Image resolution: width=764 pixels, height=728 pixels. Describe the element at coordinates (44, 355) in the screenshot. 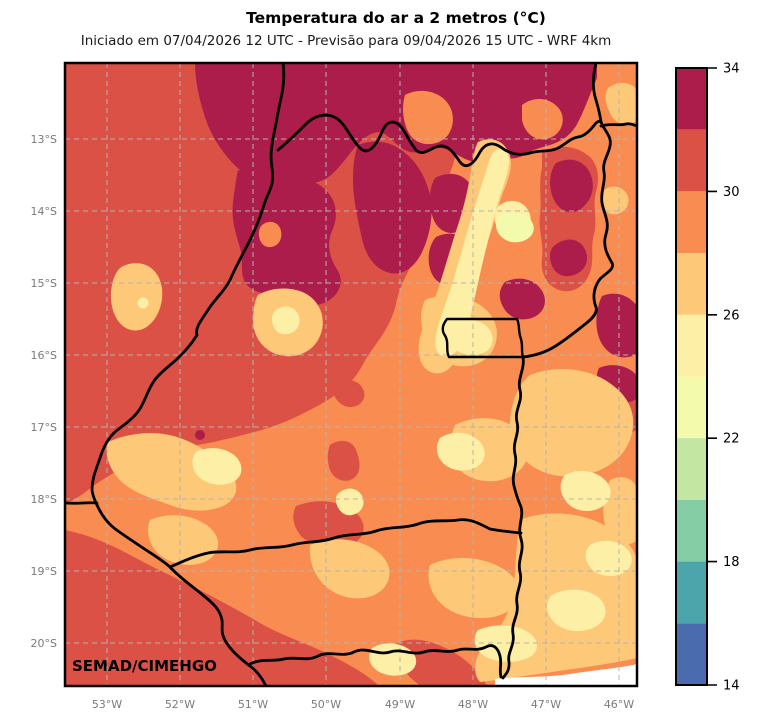

I see `y-tick-label: 16°S` at that location.